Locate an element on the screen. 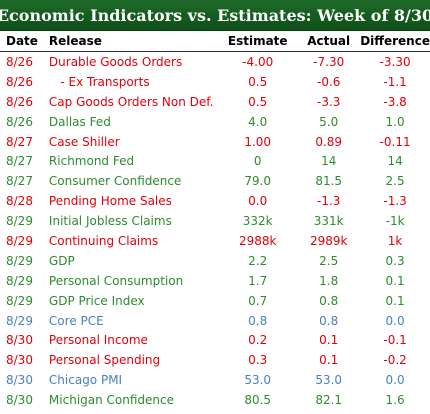 This screenshot has height=414, width=430. cell-estimate: 4.0 is located at coordinates (258, 121).